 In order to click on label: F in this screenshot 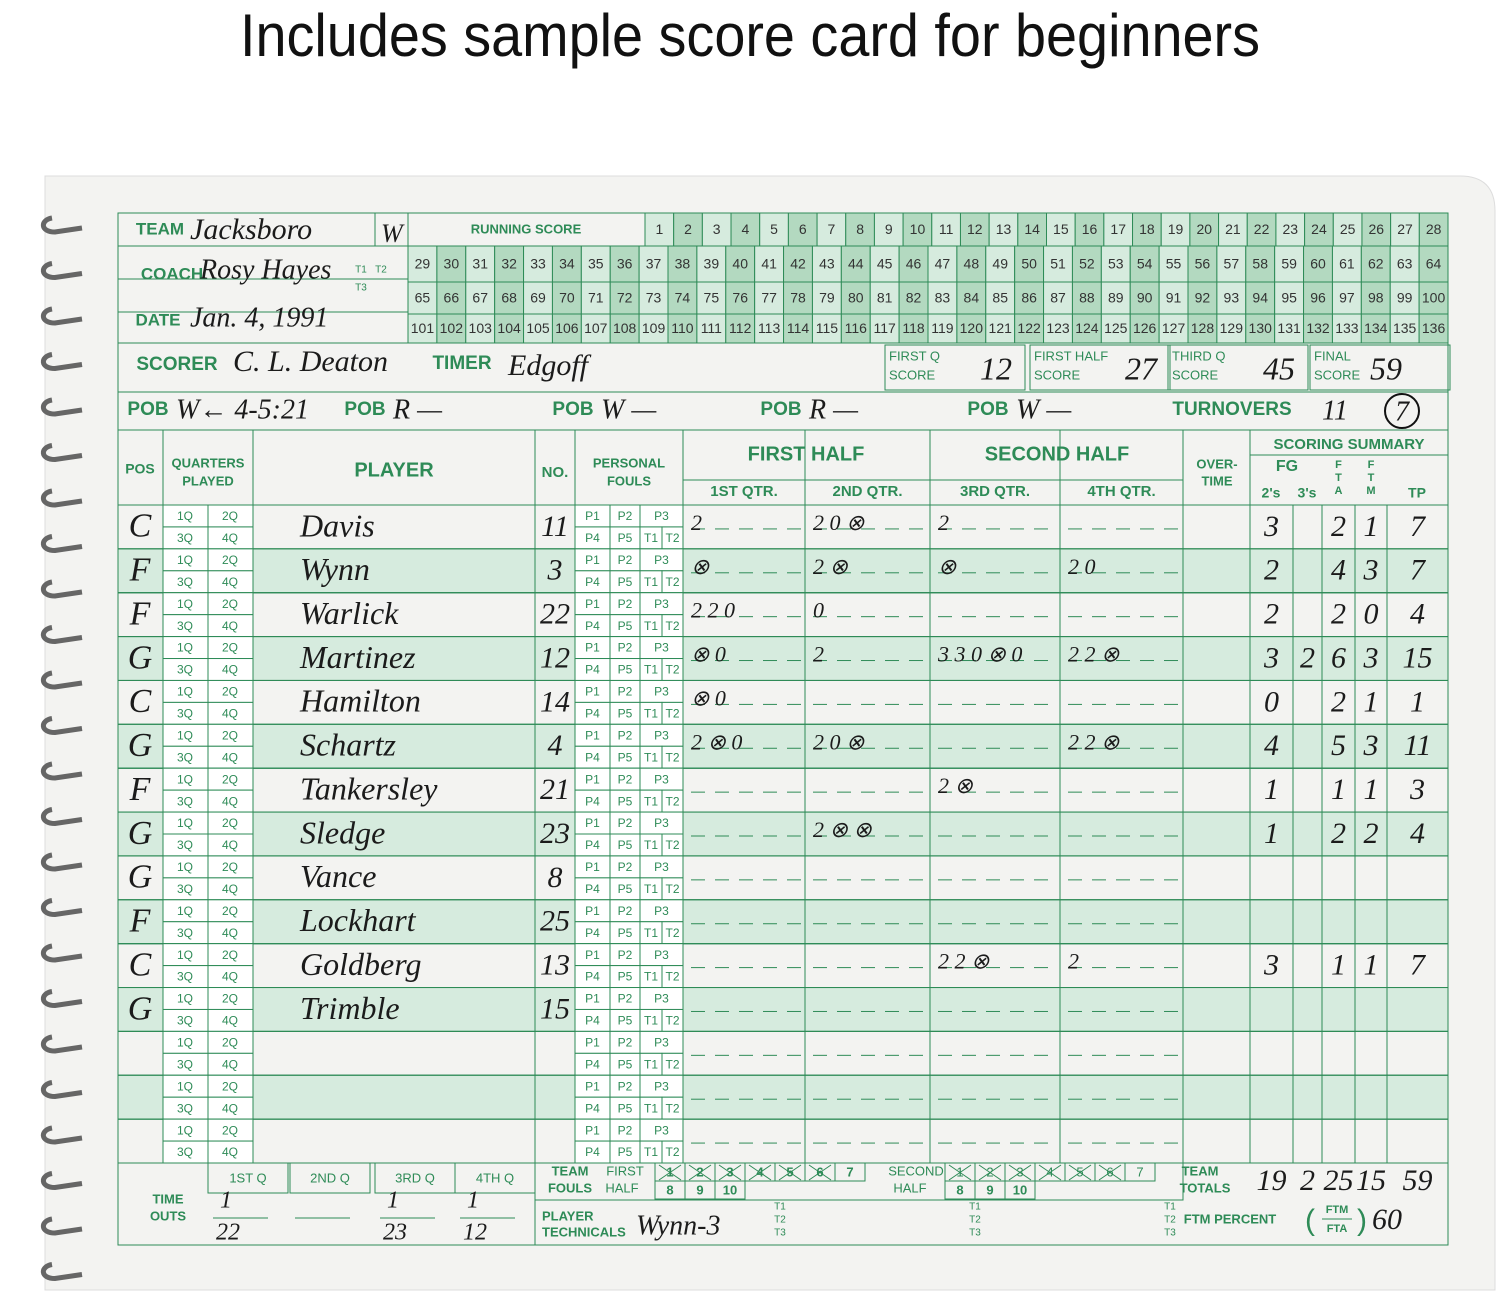, I will do `click(1338, 465)`.